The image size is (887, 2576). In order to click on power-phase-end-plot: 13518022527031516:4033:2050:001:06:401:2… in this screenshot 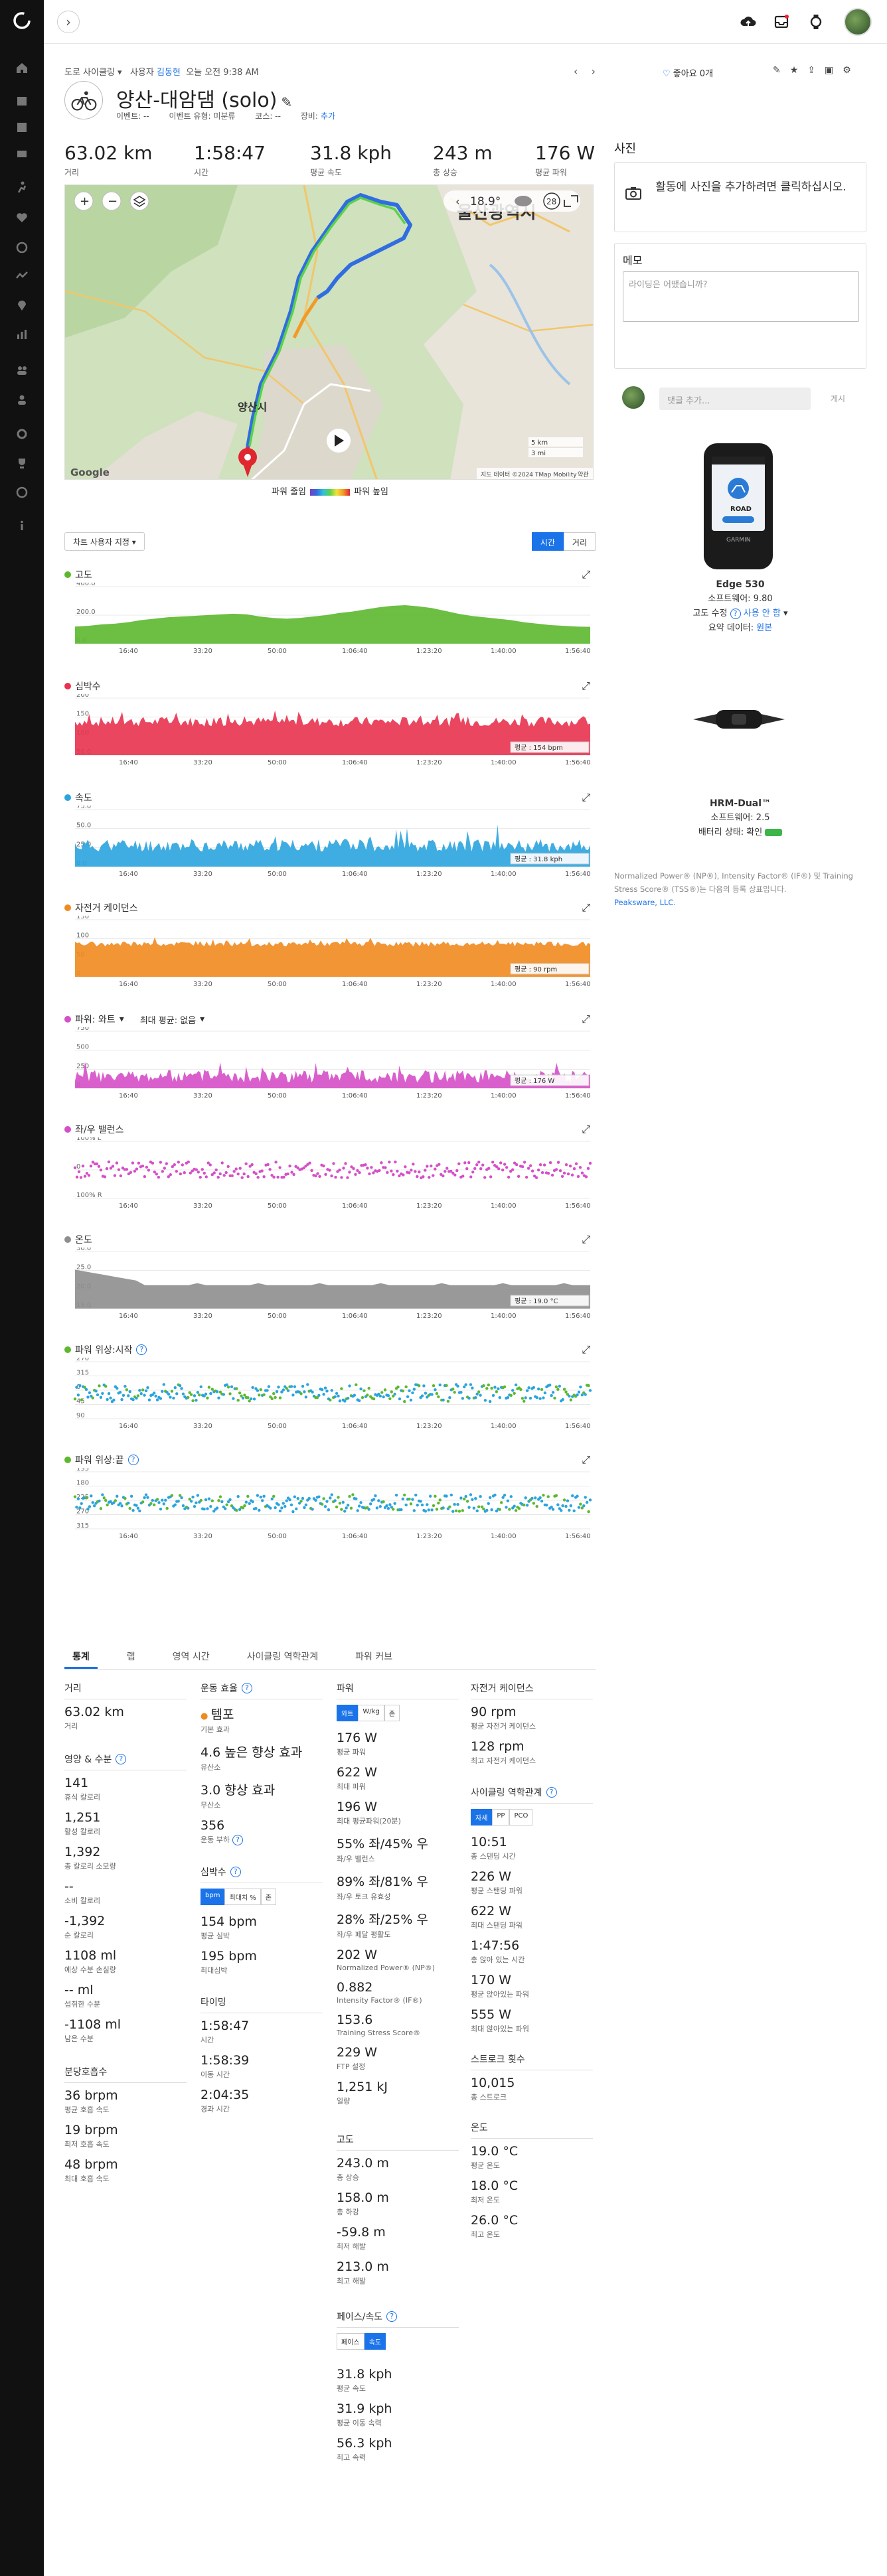, I will do `click(330, 1506)`.